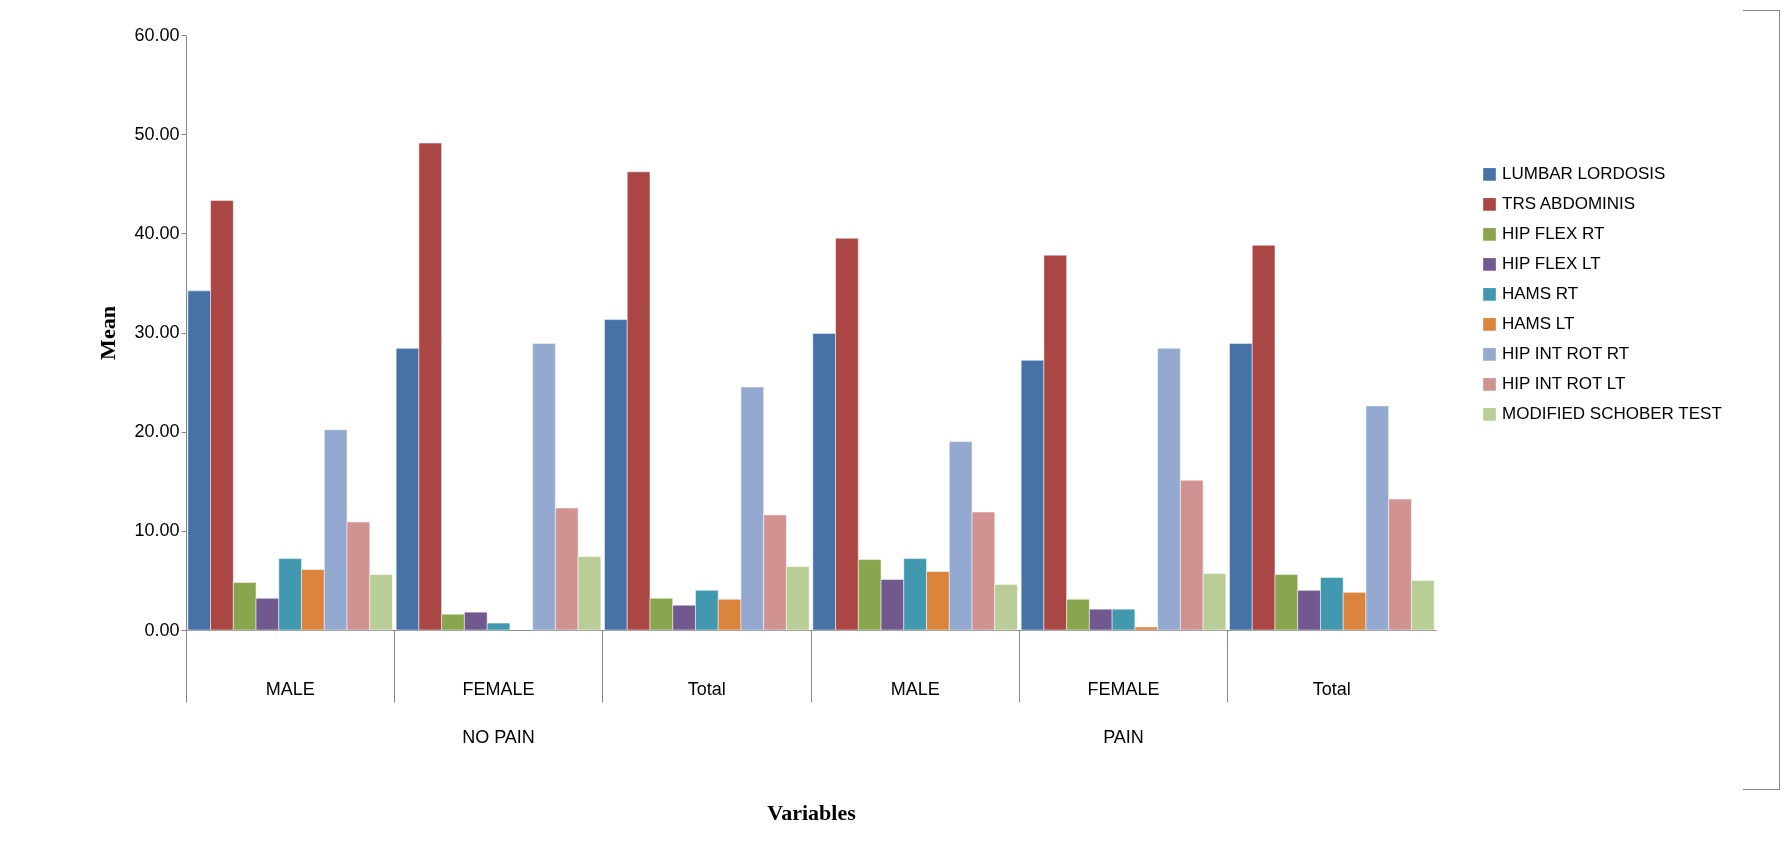  I want to click on legend-label: LUMBAR LORDOSIS, so click(1584, 174).